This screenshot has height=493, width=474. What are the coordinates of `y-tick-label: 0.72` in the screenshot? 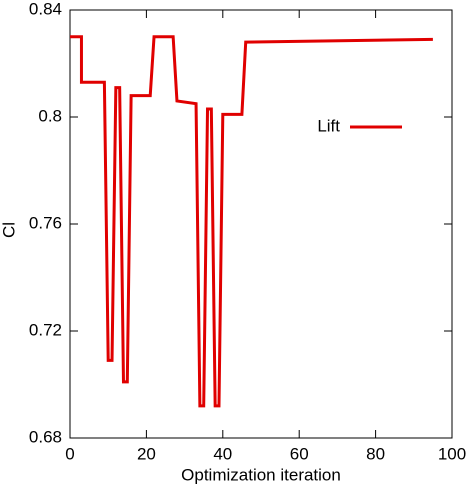 It's located at (45, 329).